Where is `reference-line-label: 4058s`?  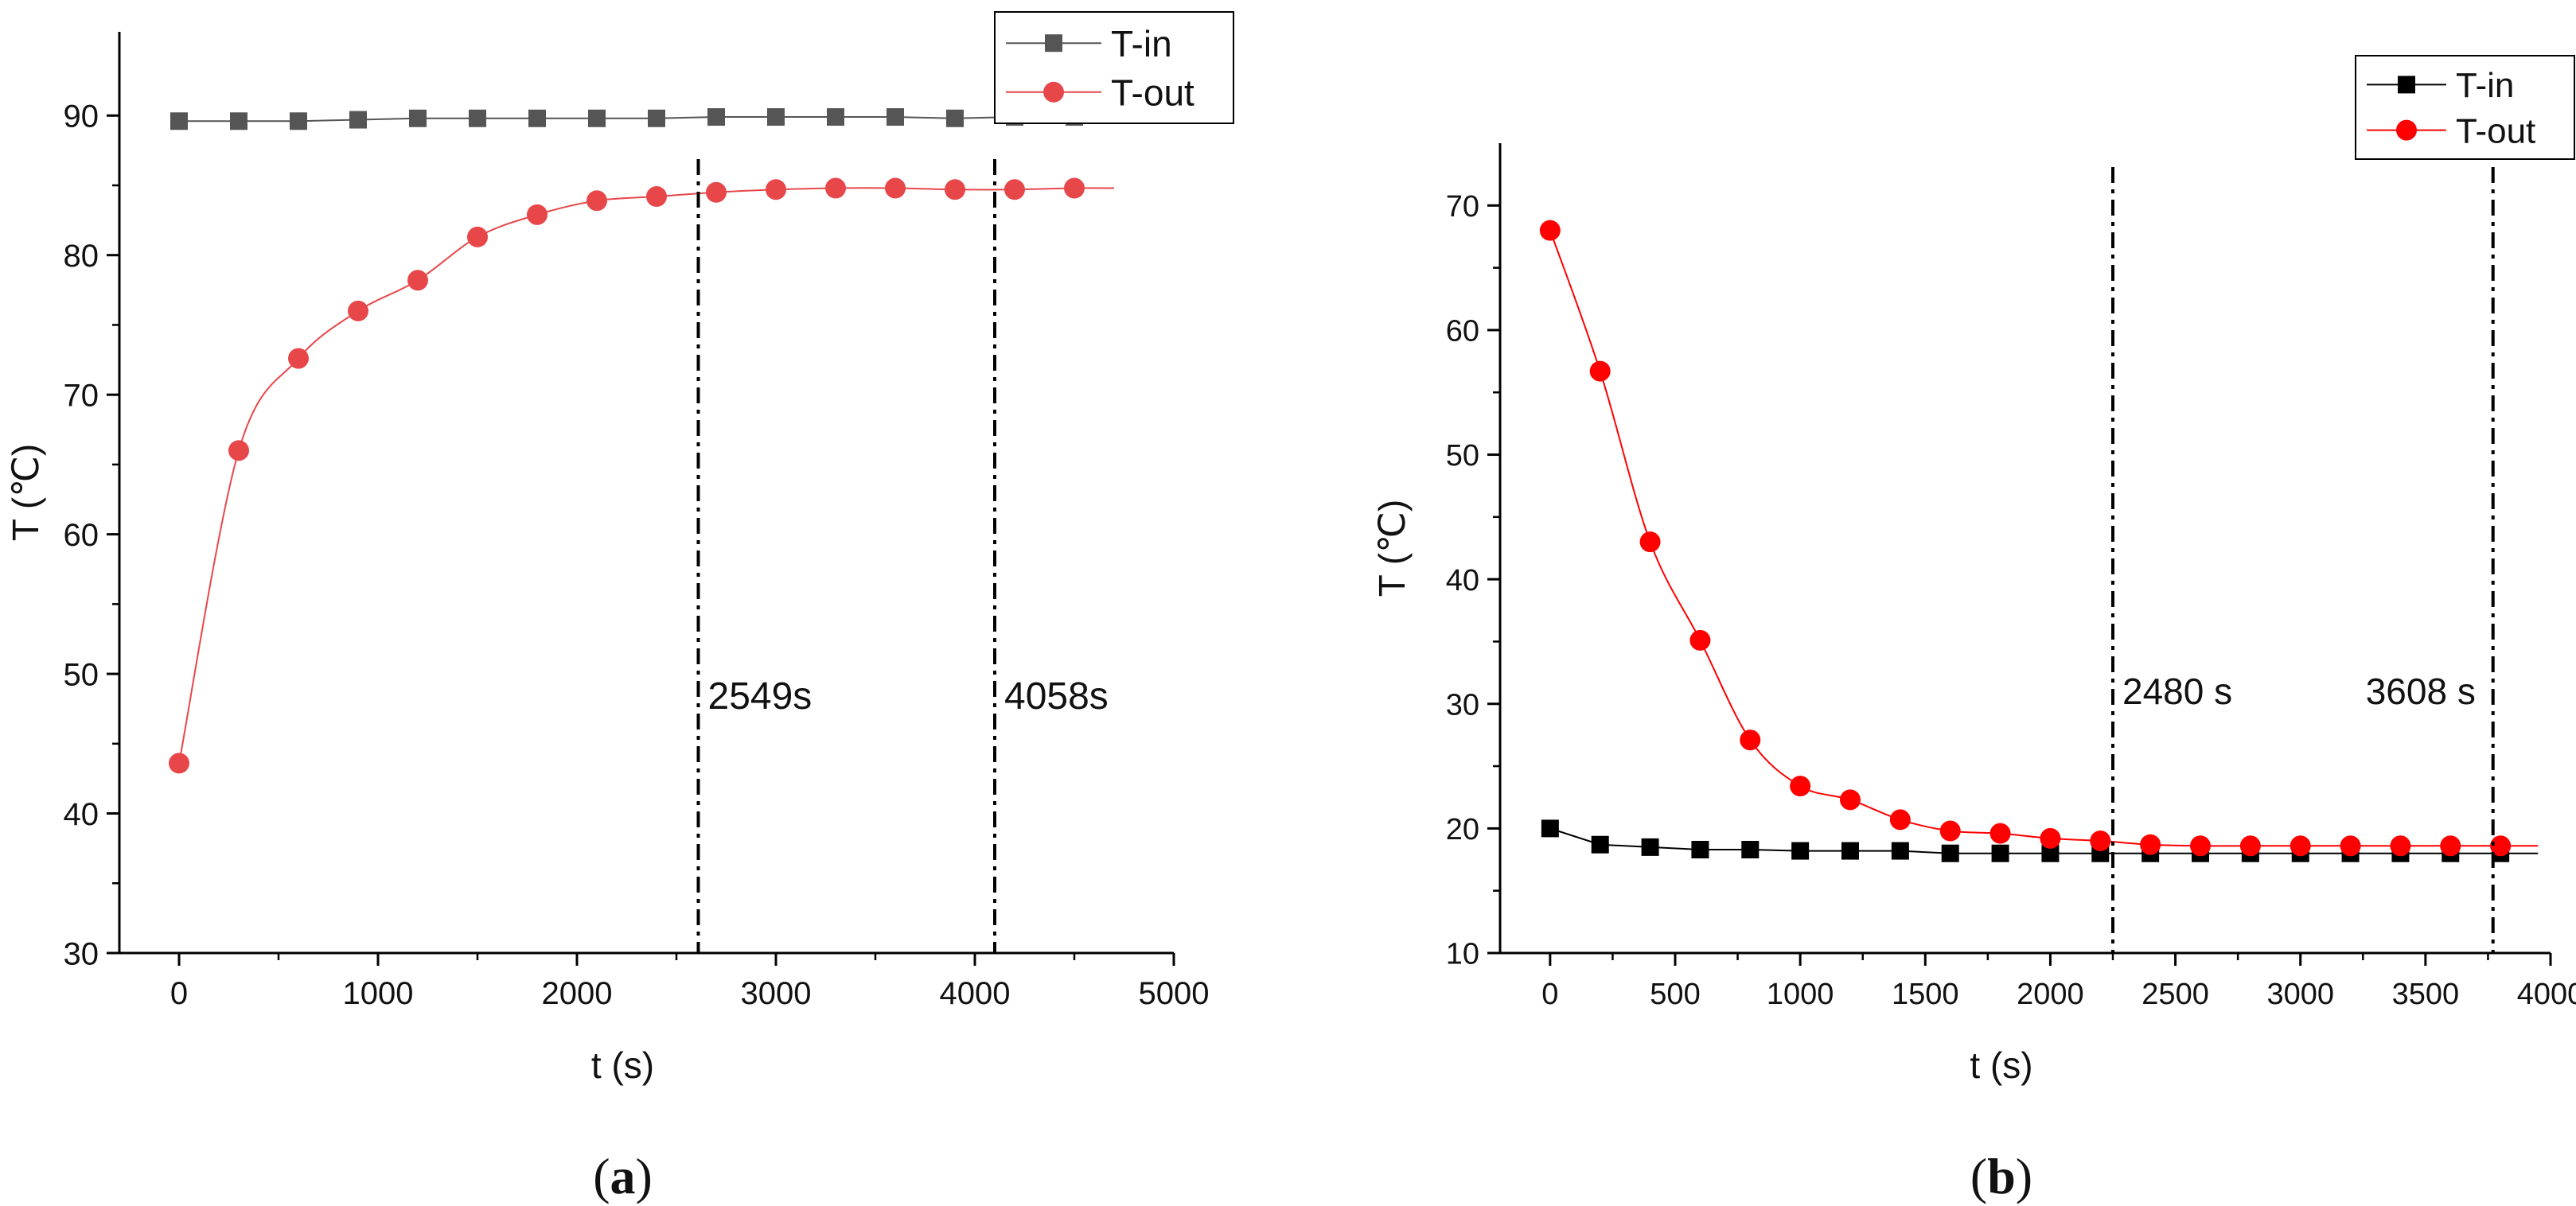 reference-line-label: 4058s is located at coordinates (1056, 696).